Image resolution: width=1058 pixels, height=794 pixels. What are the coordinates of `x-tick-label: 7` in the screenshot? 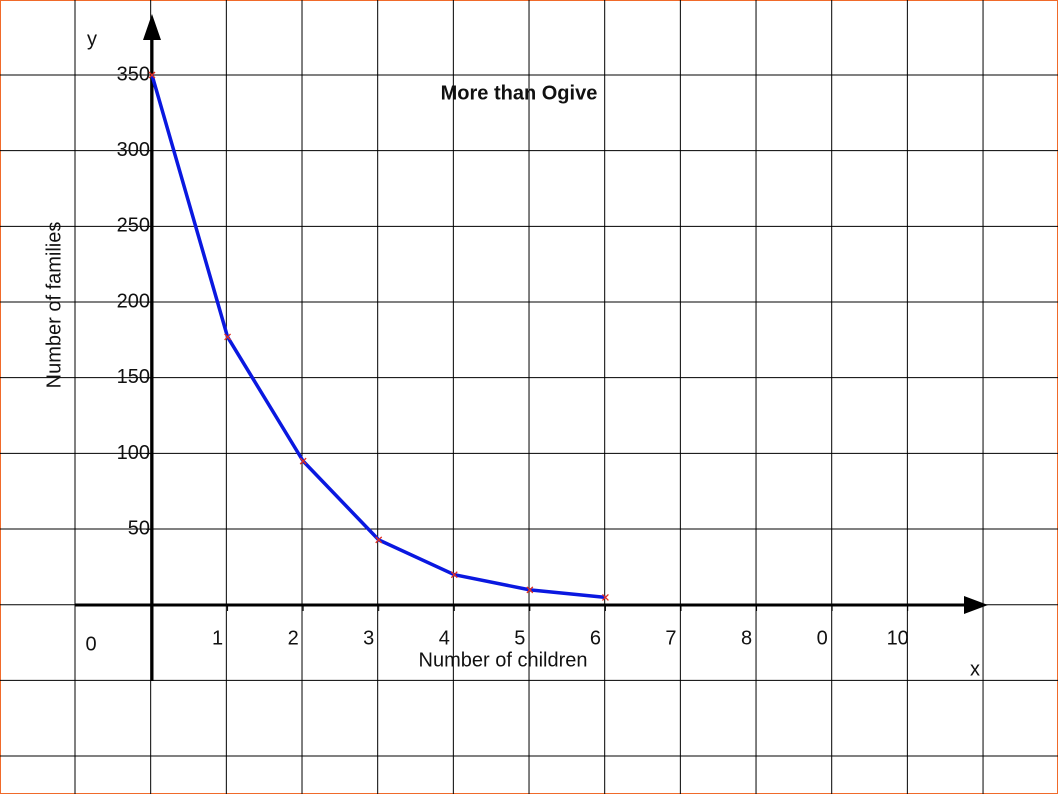 It's located at (670, 638).